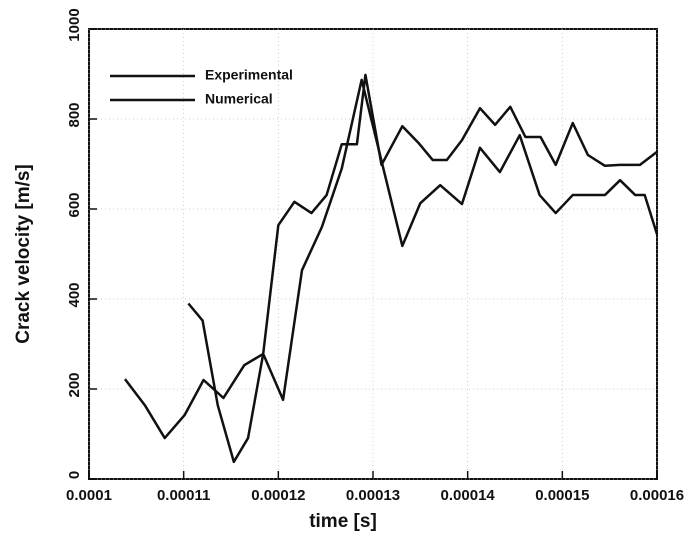 The height and width of the screenshot is (540, 695). What do you see at coordinates (343, 521) in the screenshot?
I see `x-axis-label: time [s]` at bounding box center [343, 521].